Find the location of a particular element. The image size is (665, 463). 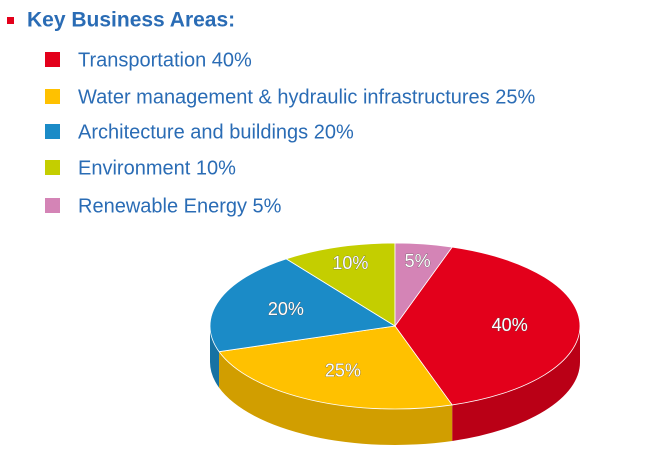

slice-label: 25% is located at coordinates (343, 371).